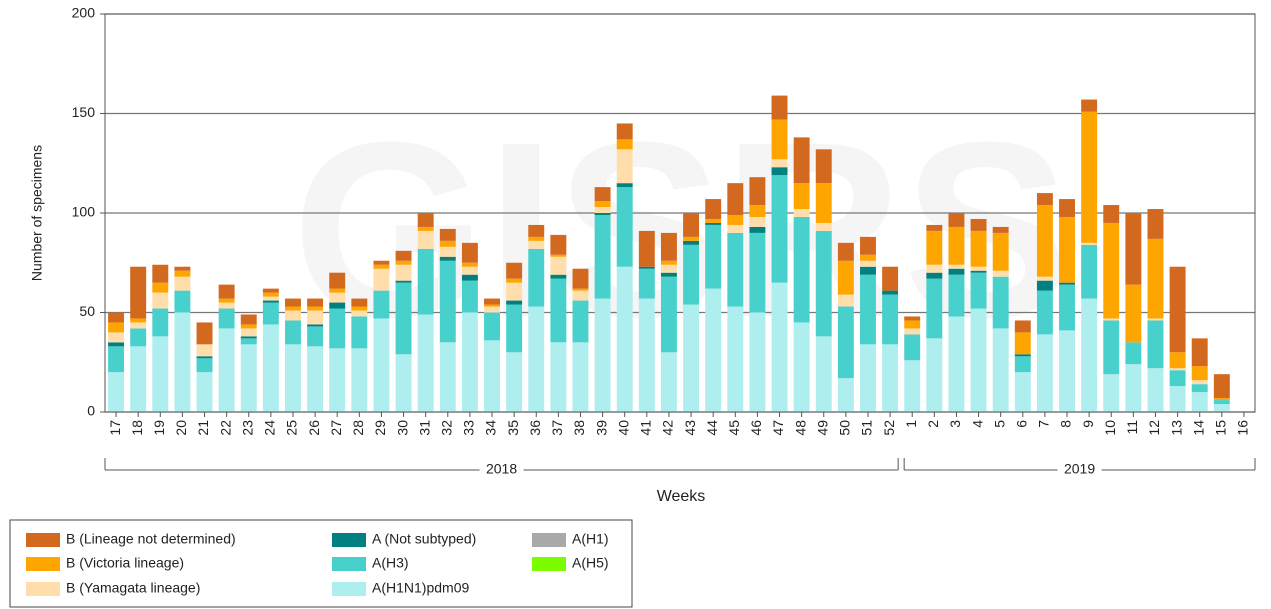  I want to click on x-tick-label: 33, so click(469, 428).